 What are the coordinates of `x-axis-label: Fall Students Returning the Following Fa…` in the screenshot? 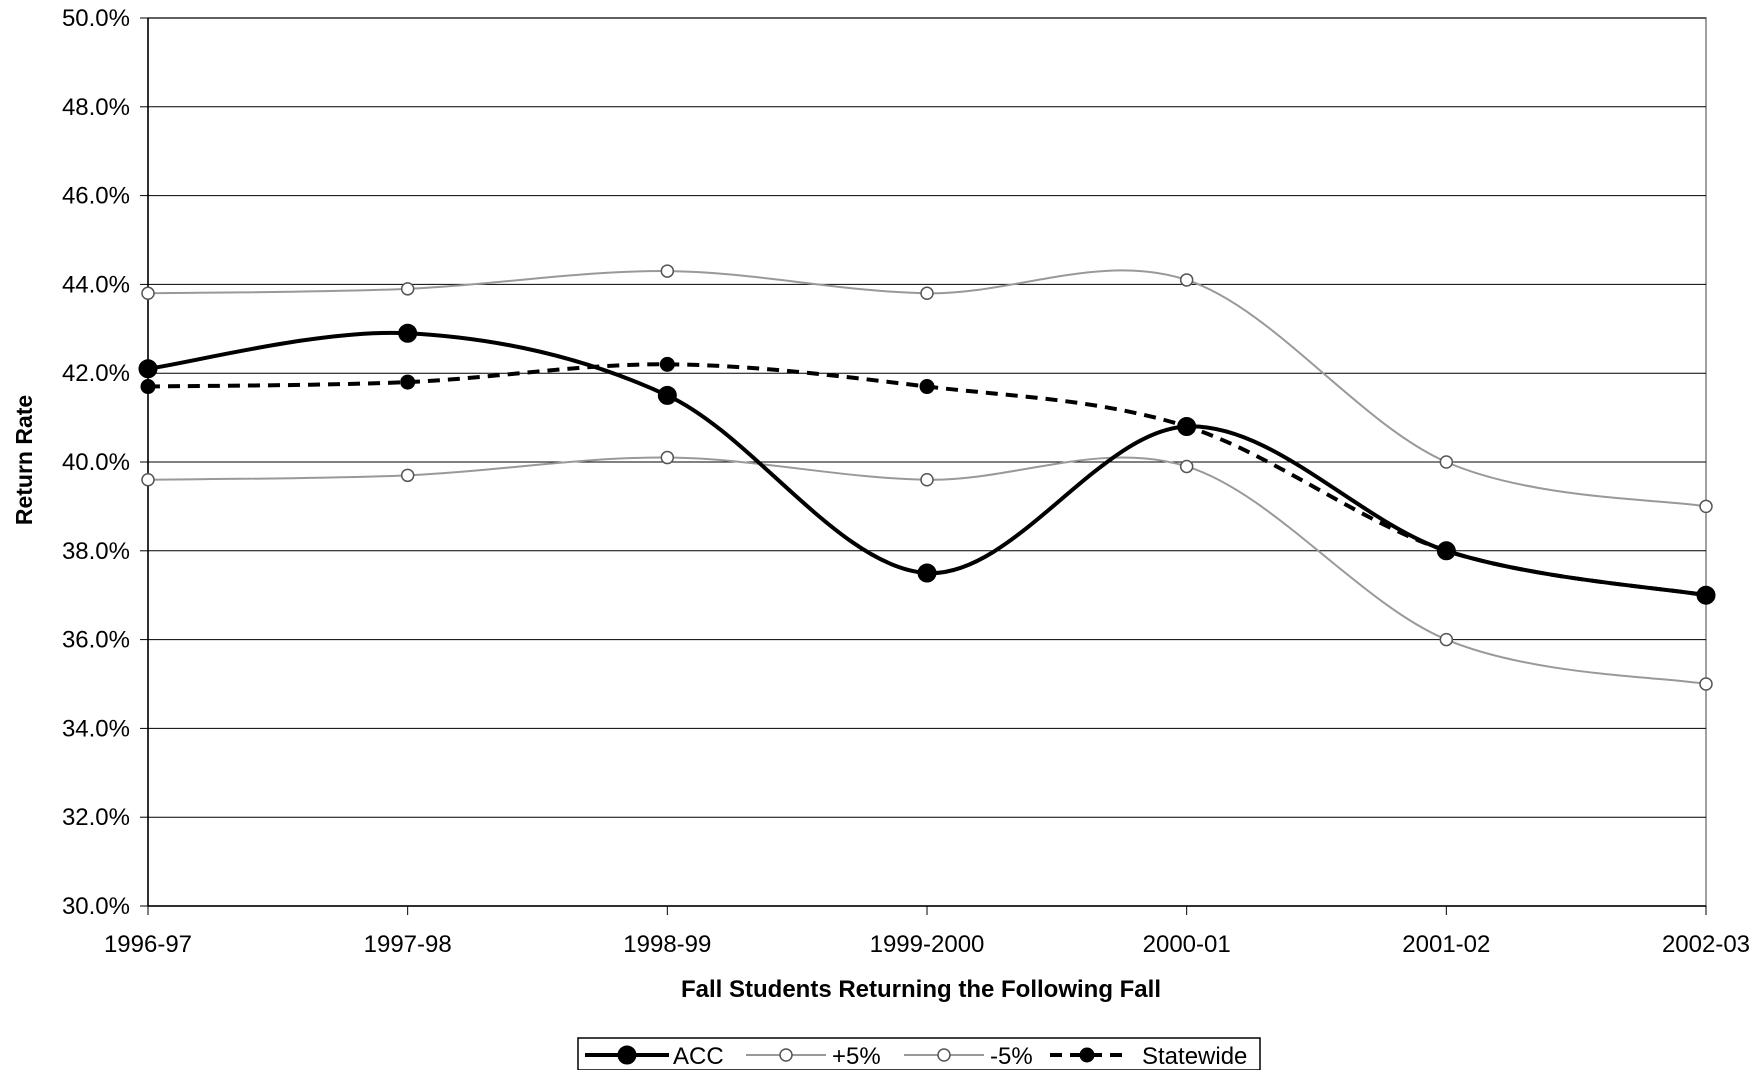 It's located at (921, 989).